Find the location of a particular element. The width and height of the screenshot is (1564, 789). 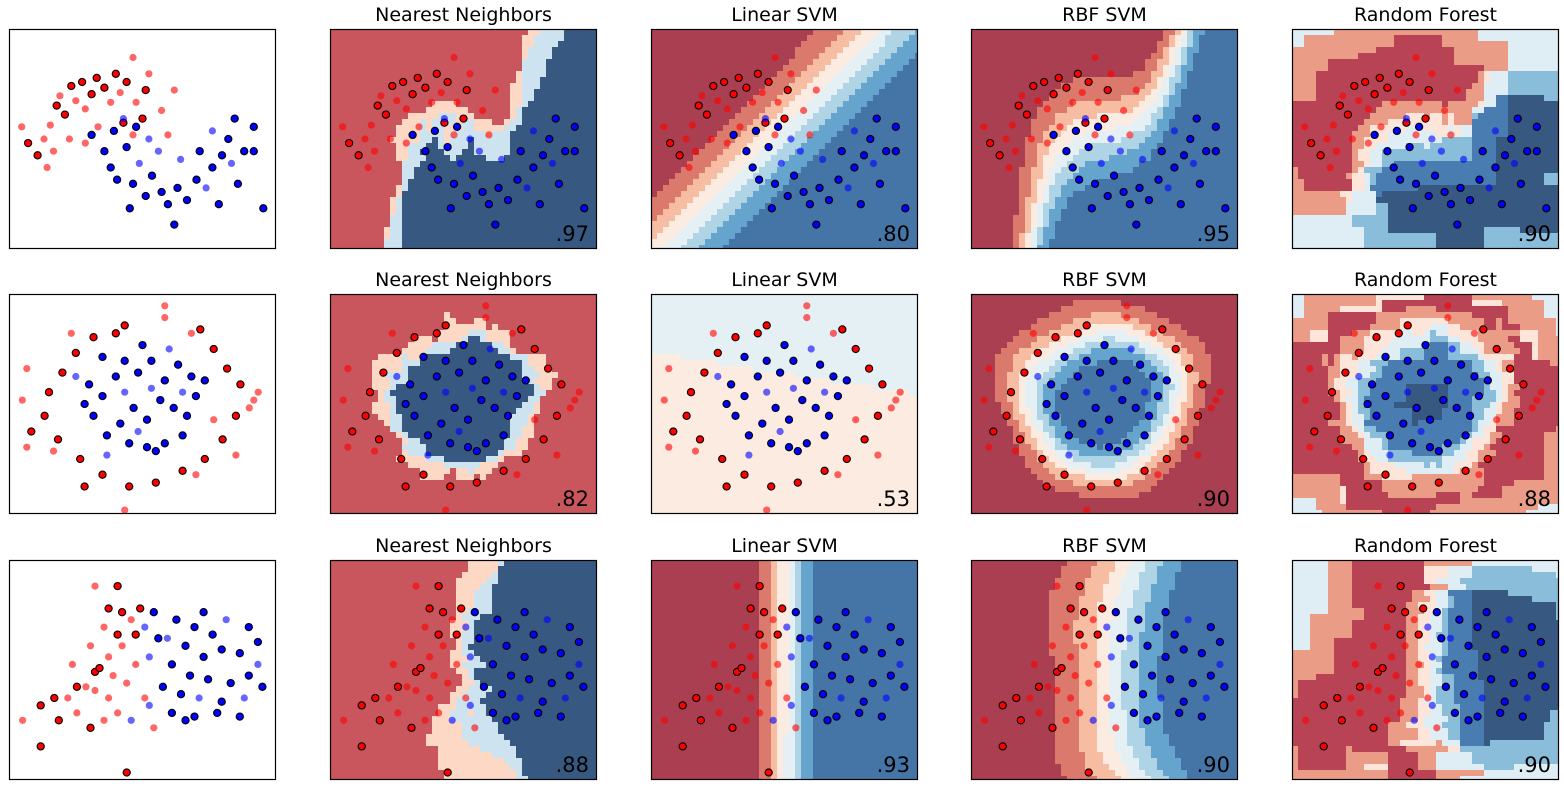

subplot-r2-c5: Random Forest .88 is located at coordinates (1425, 392).